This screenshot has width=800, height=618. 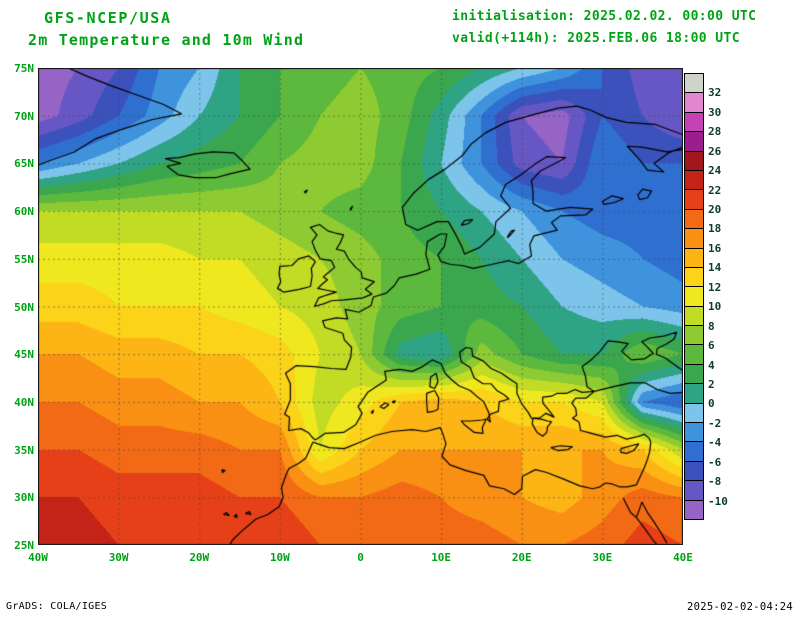 I want to click on colorbar-tick-label: 14, so click(x=715, y=268).